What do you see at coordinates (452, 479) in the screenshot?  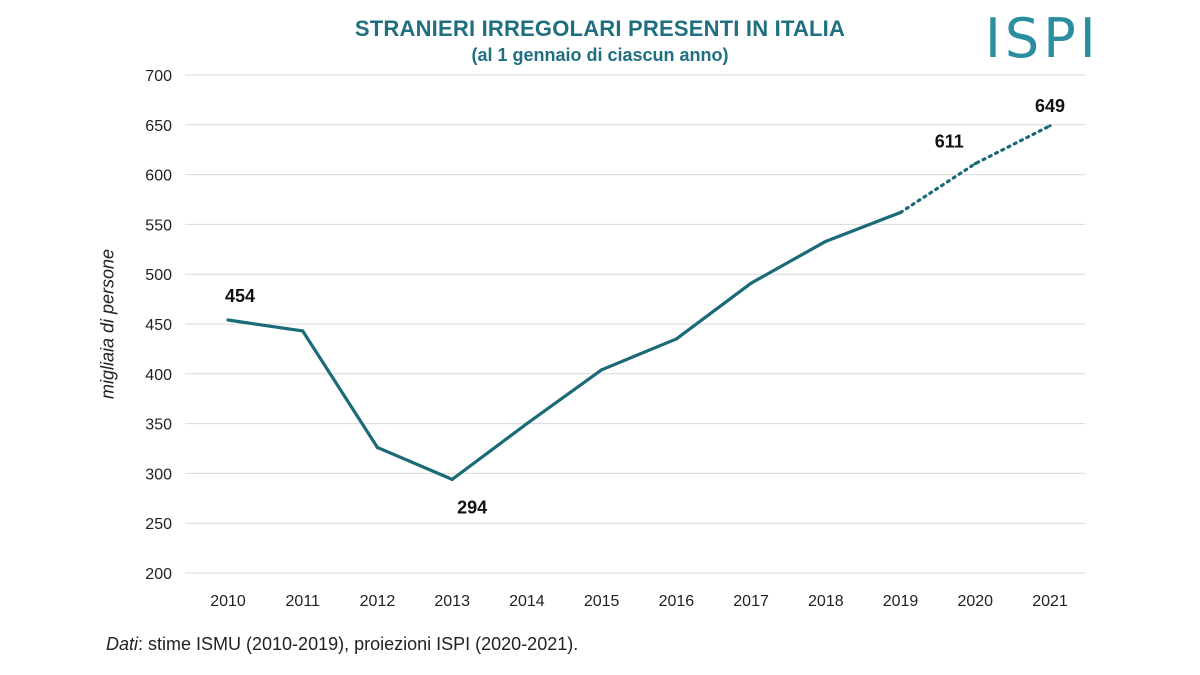 I see `data-point-2013` at bounding box center [452, 479].